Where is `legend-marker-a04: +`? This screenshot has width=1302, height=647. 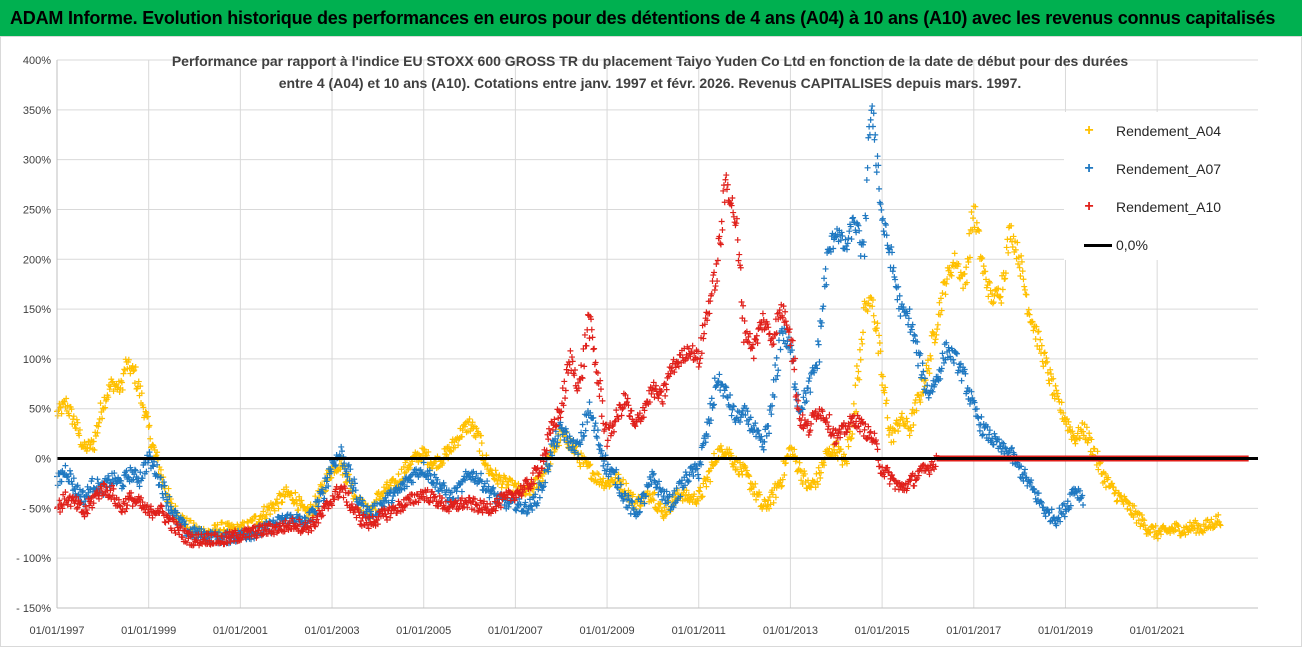
legend-marker-a04: + is located at coordinates (1089, 130).